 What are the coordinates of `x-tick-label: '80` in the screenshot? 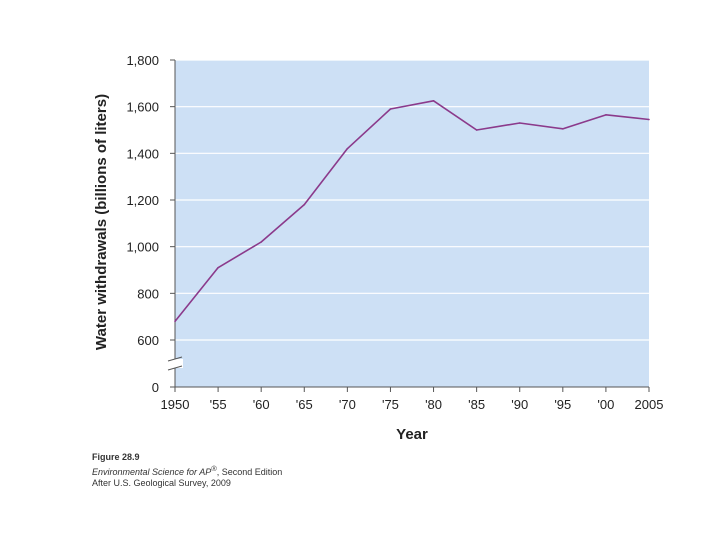 It's located at (433, 404).